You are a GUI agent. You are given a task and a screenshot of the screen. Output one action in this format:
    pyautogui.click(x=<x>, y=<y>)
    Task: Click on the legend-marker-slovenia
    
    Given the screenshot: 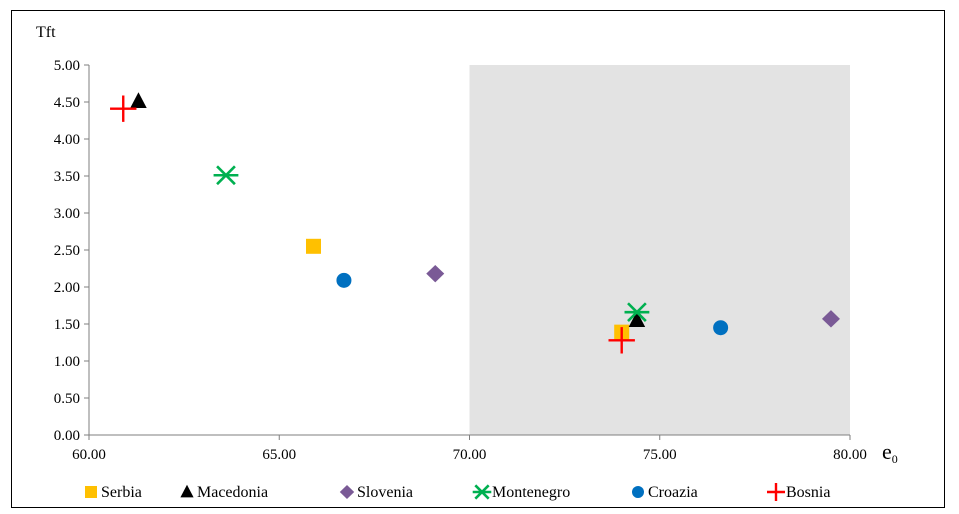 What is the action you would take?
    pyautogui.click(x=347, y=492)
    